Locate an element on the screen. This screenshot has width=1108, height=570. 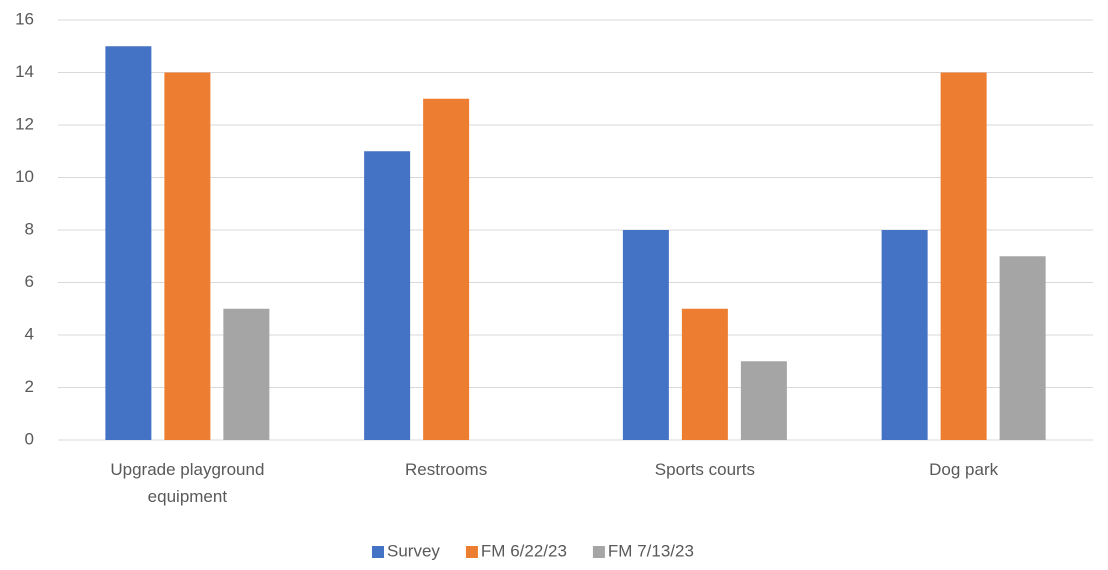
y-tick-label: 0 is located at coordinates (29, 438).